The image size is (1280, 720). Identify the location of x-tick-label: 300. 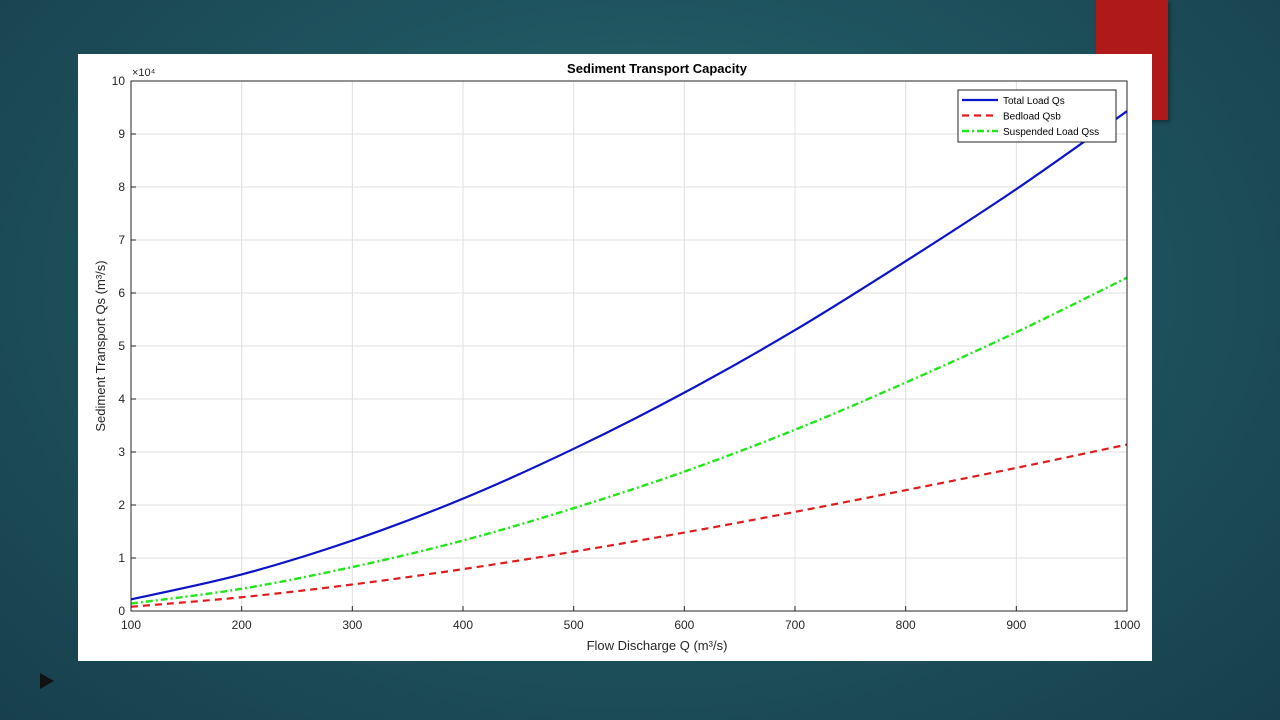
(352, 625).